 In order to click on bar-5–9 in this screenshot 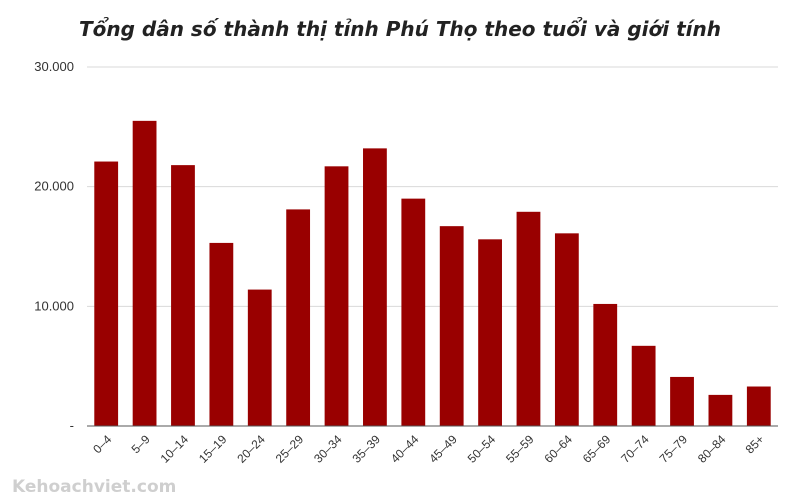, I will do `click(144, 273)`.